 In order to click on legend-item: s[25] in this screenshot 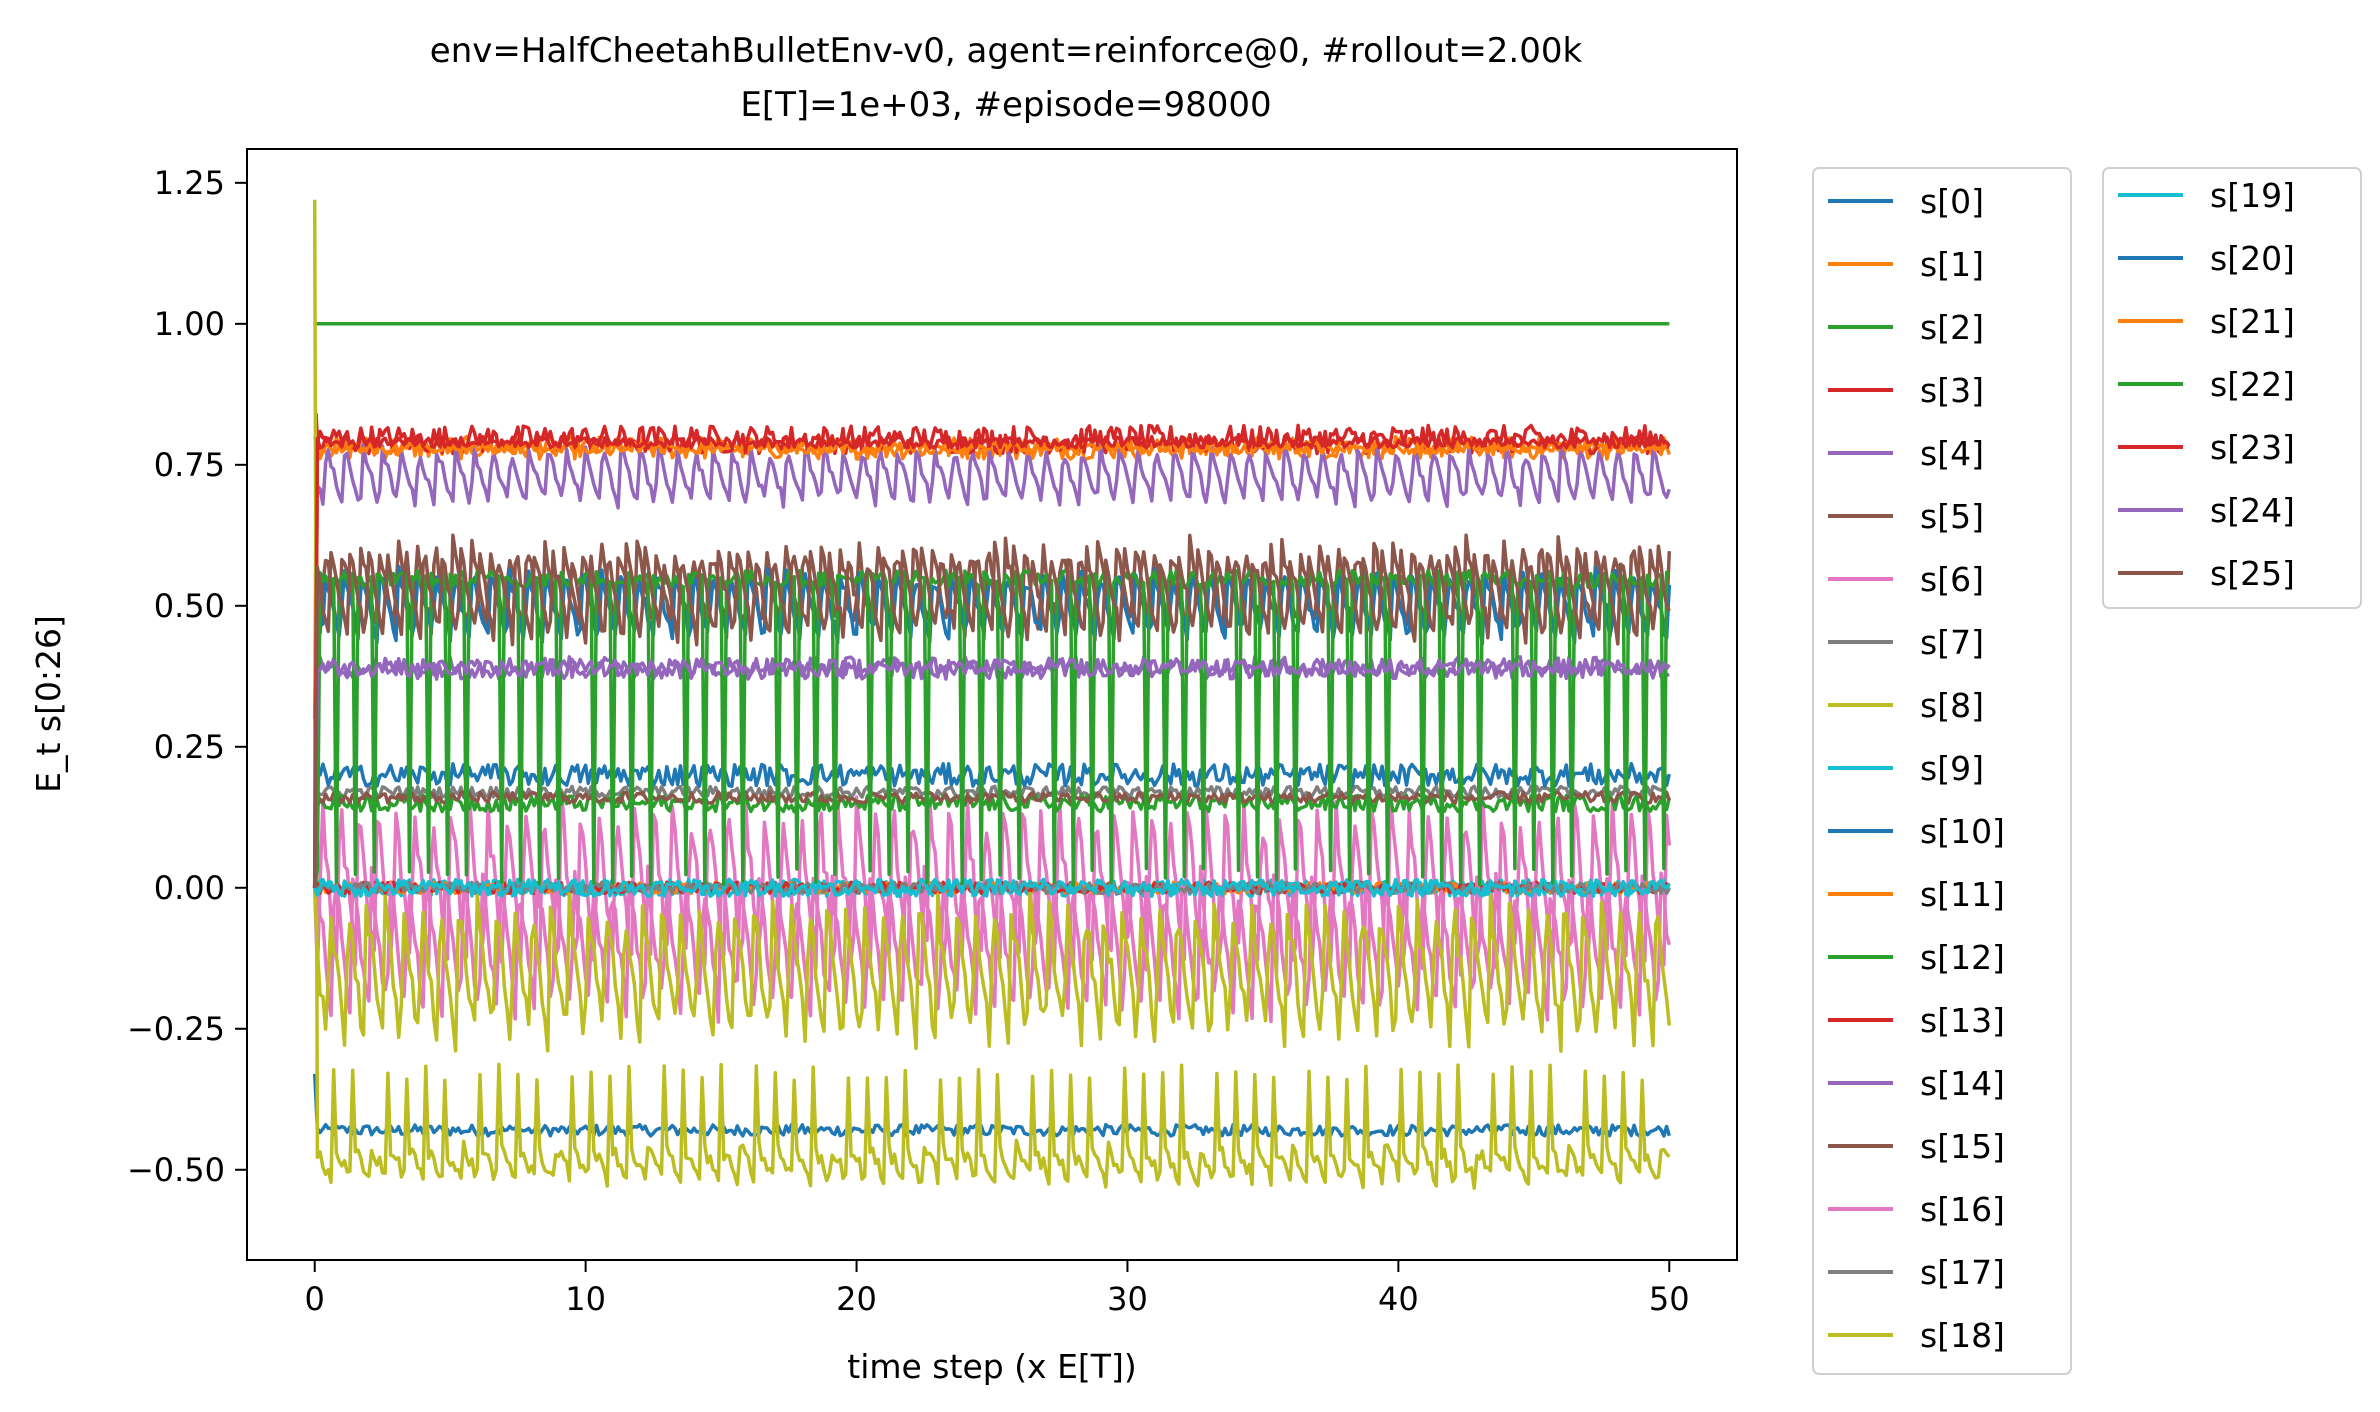, I will do `click(2206, 573)`.